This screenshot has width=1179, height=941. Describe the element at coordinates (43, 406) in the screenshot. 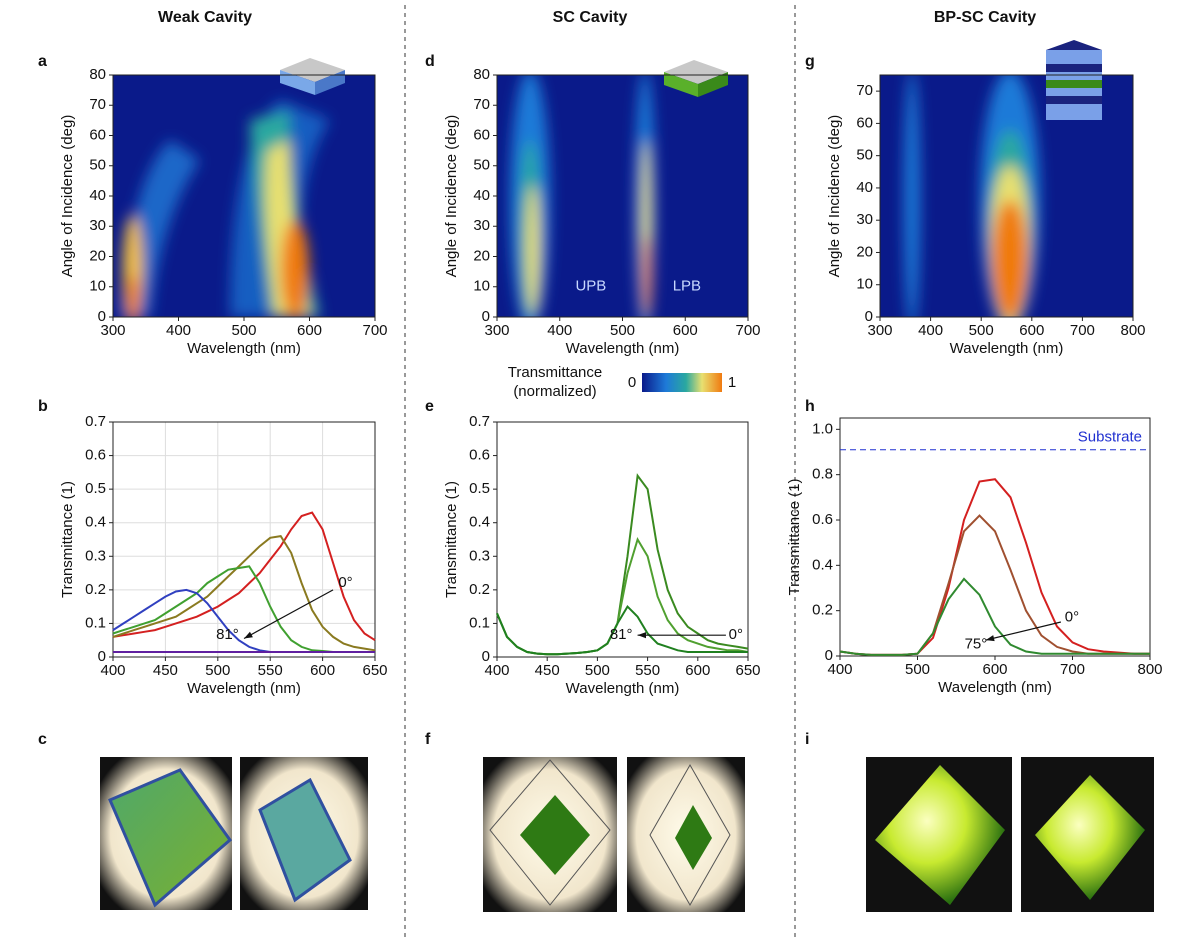

I see `panel-label: b` at that location.